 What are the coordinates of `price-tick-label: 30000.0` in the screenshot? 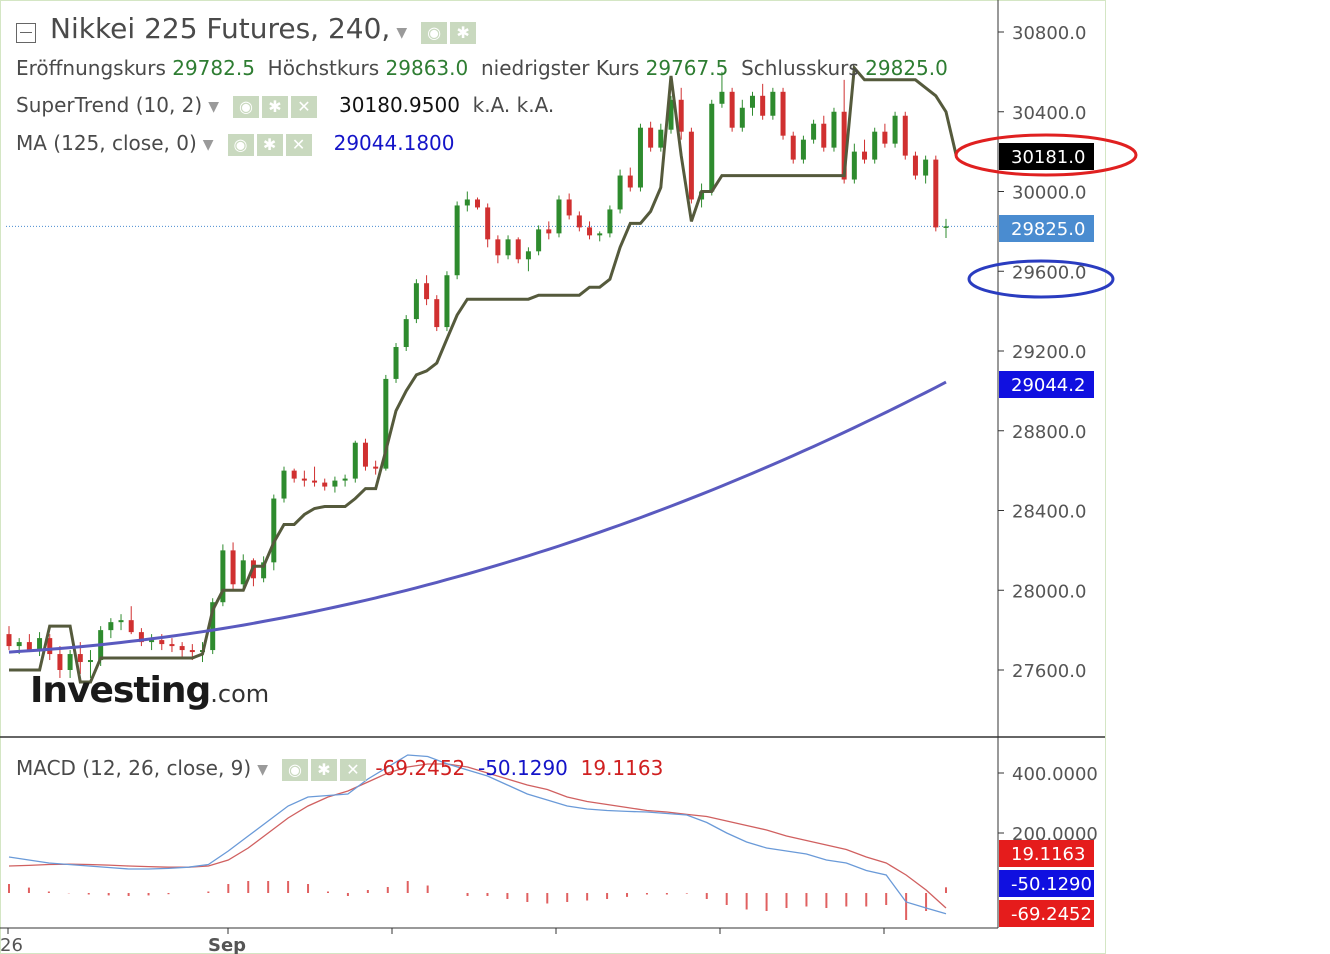 It's located at (1049, 193).